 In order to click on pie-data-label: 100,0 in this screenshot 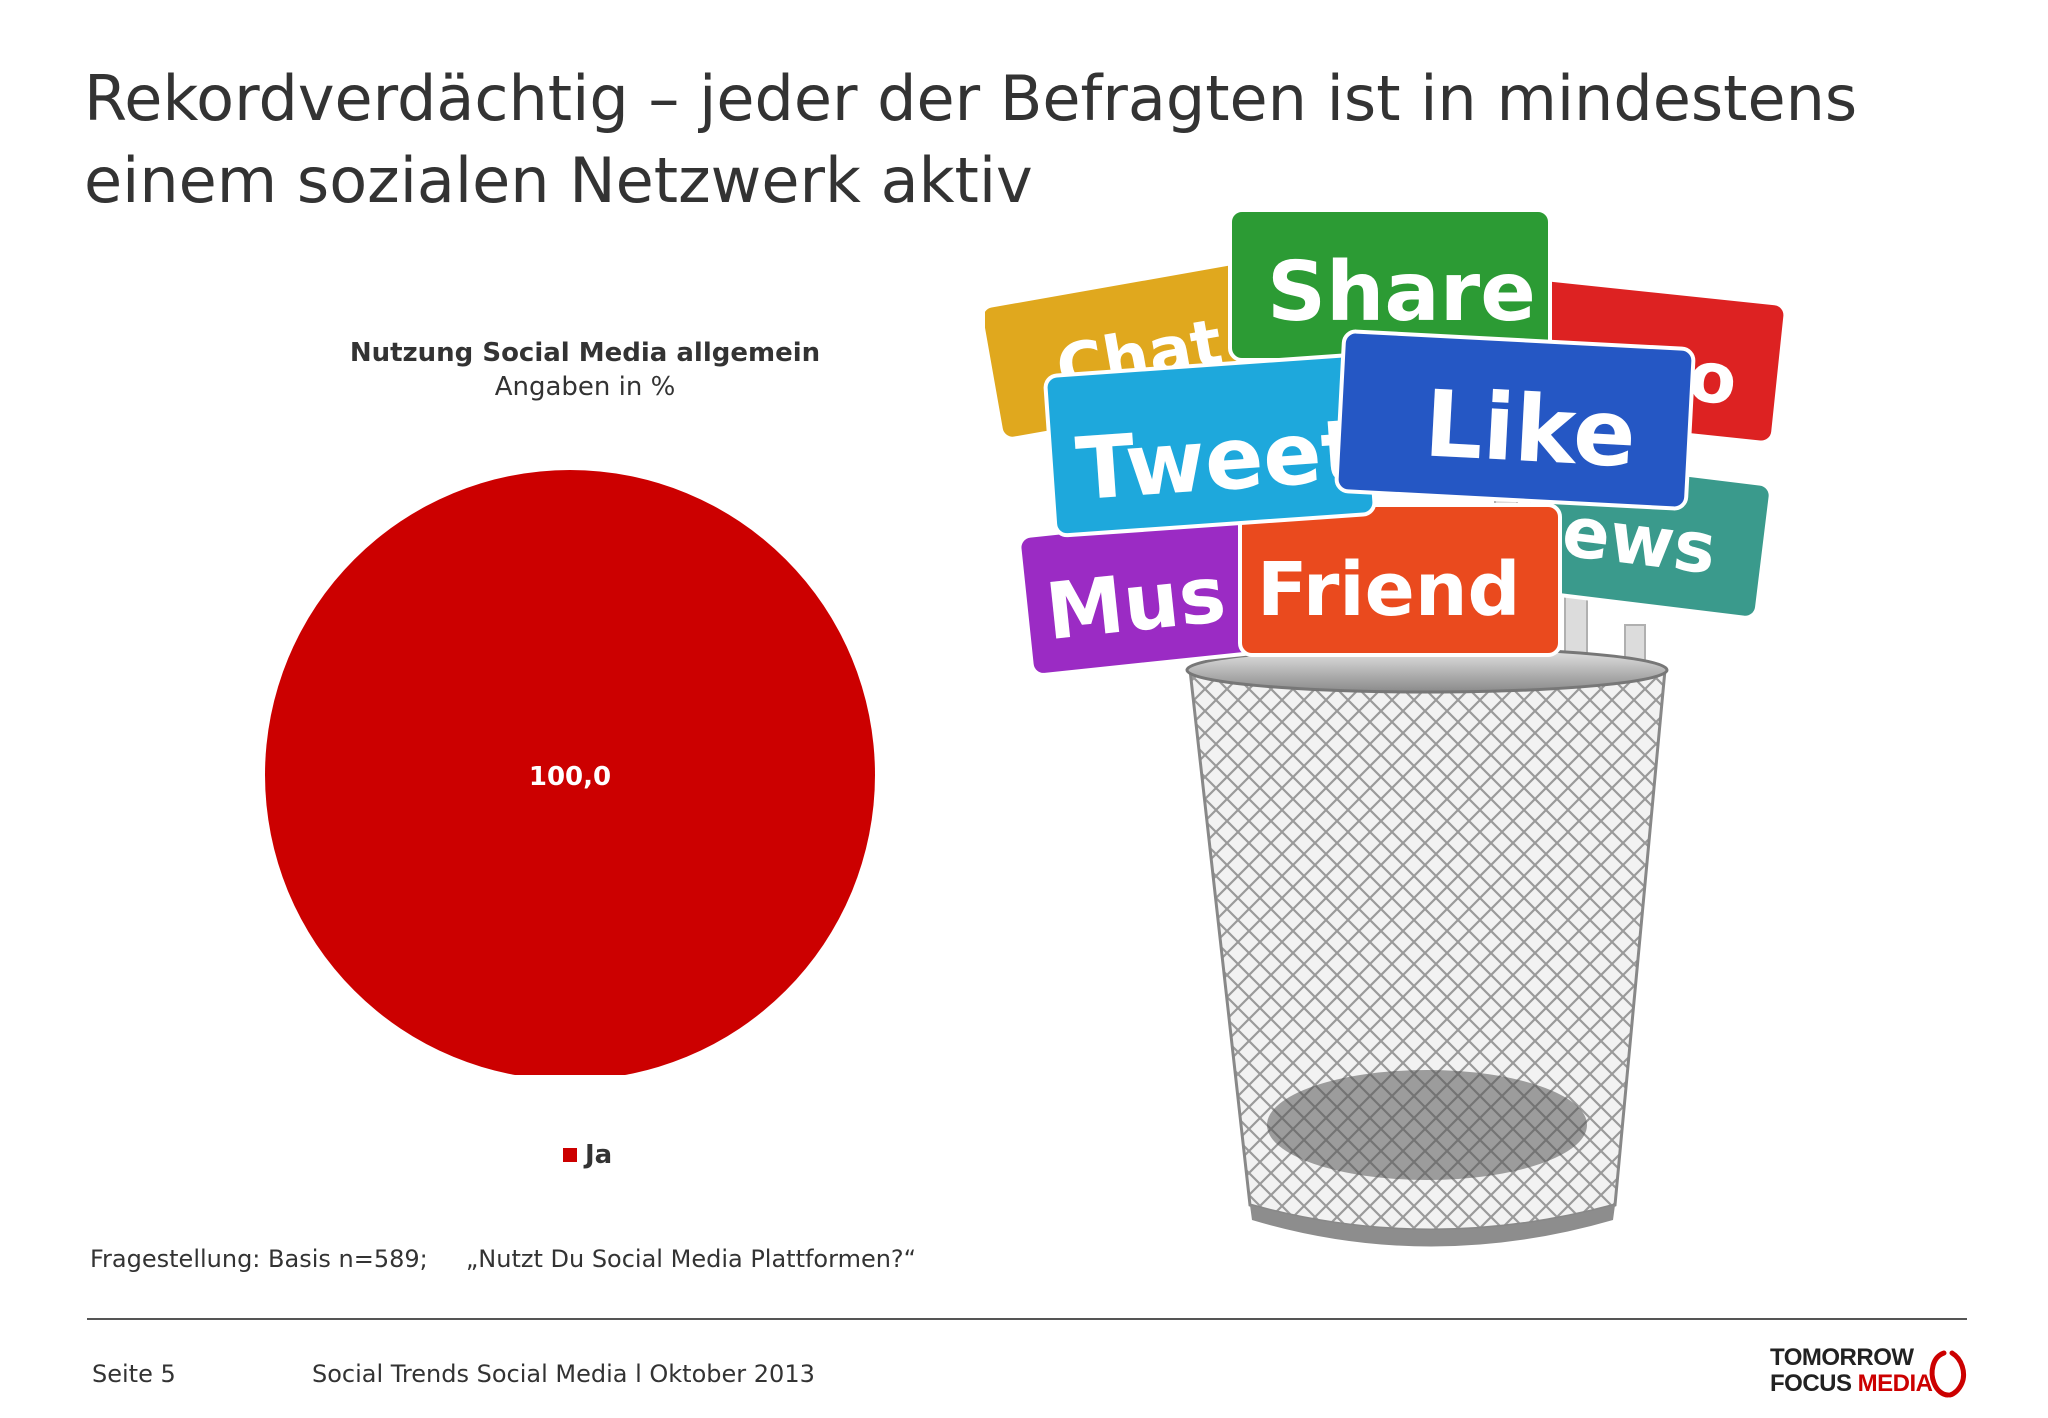, I will do `click(570, 777)`.